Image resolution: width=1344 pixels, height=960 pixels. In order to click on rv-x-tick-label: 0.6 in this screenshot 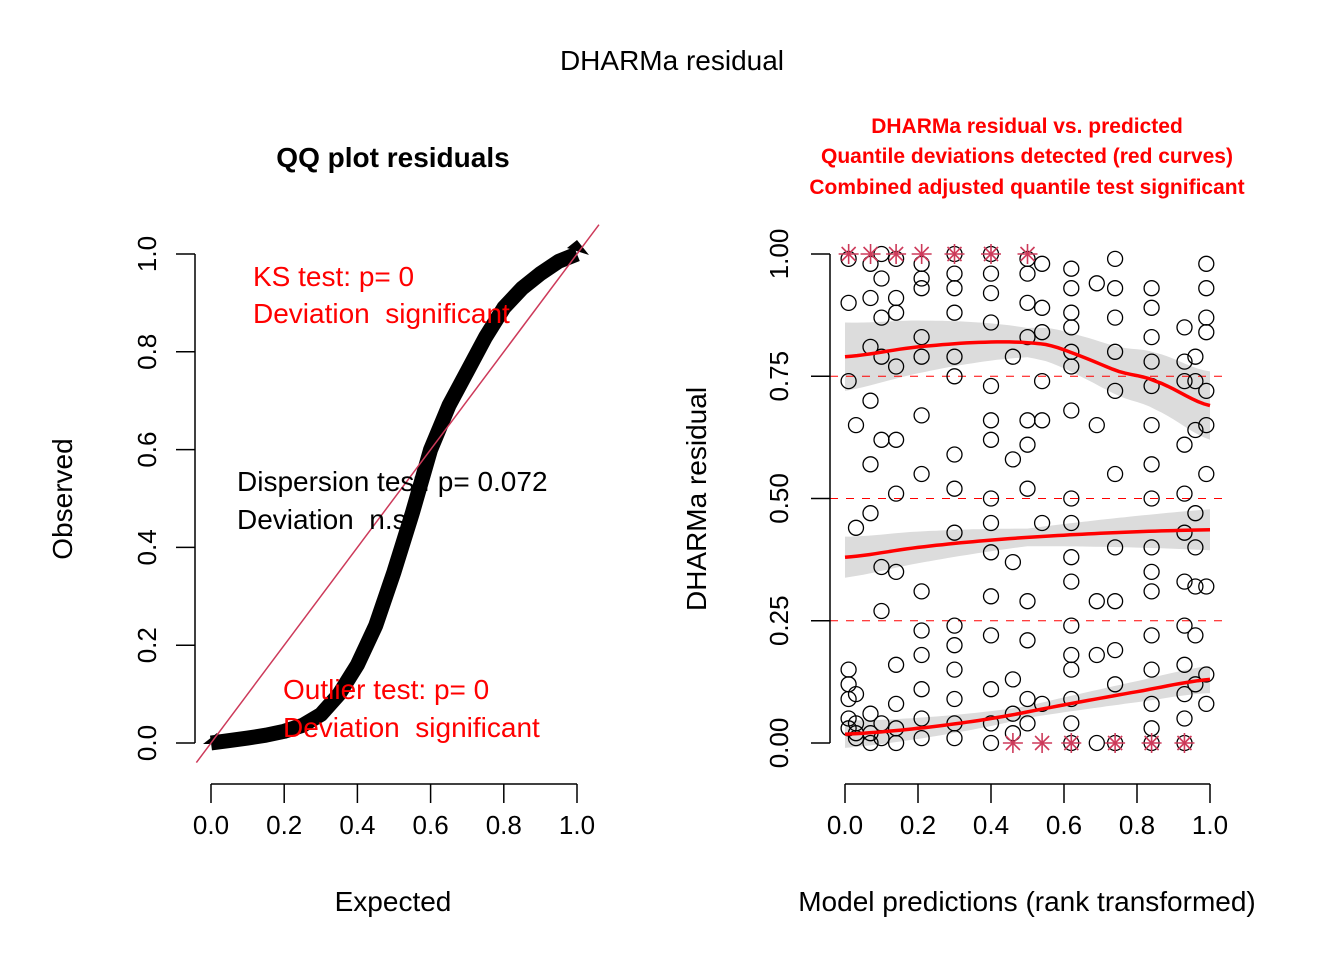, I will do `click(1064, 825)`.